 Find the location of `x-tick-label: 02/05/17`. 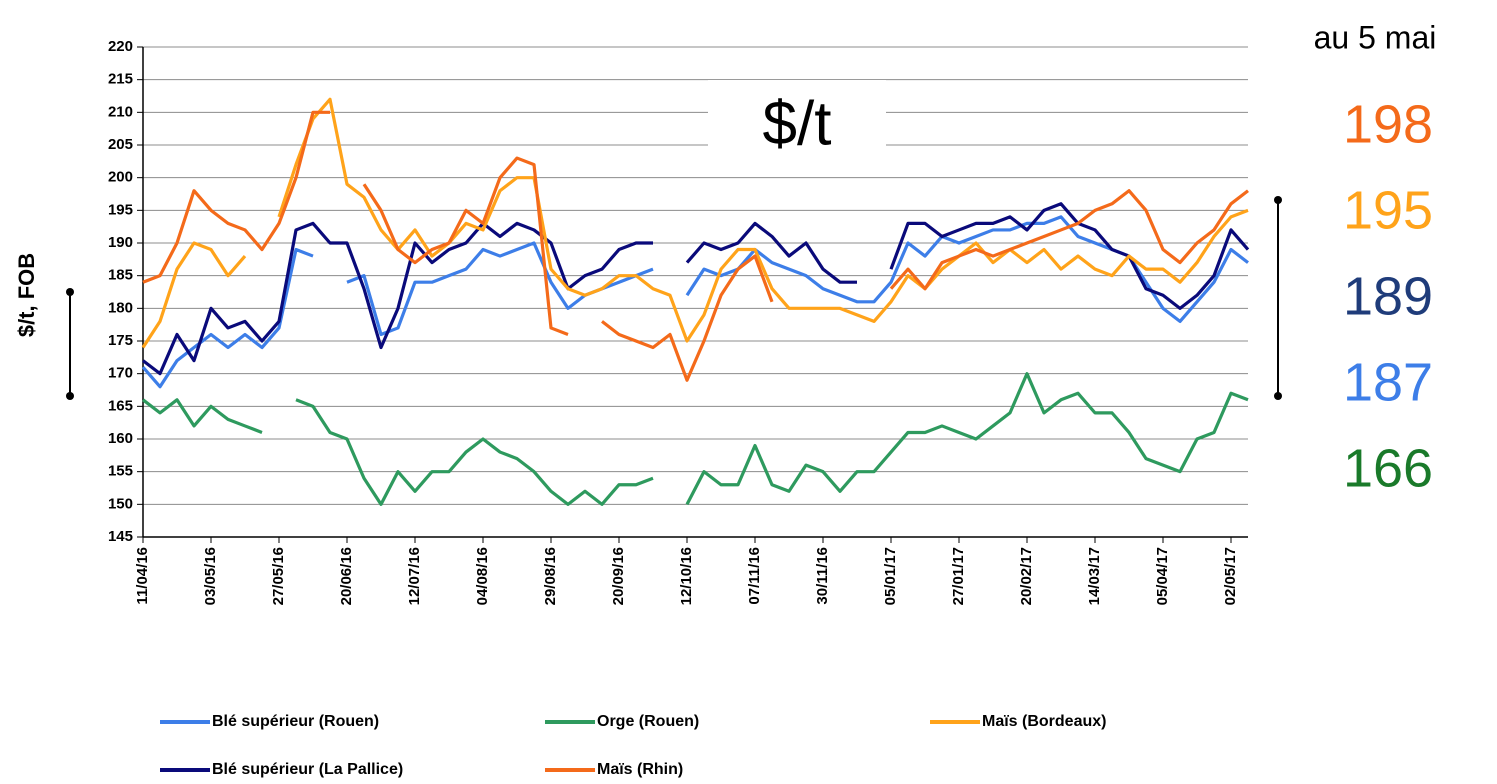

x-tick-label: 02/05/17 is located at coordinates (1230, 576).